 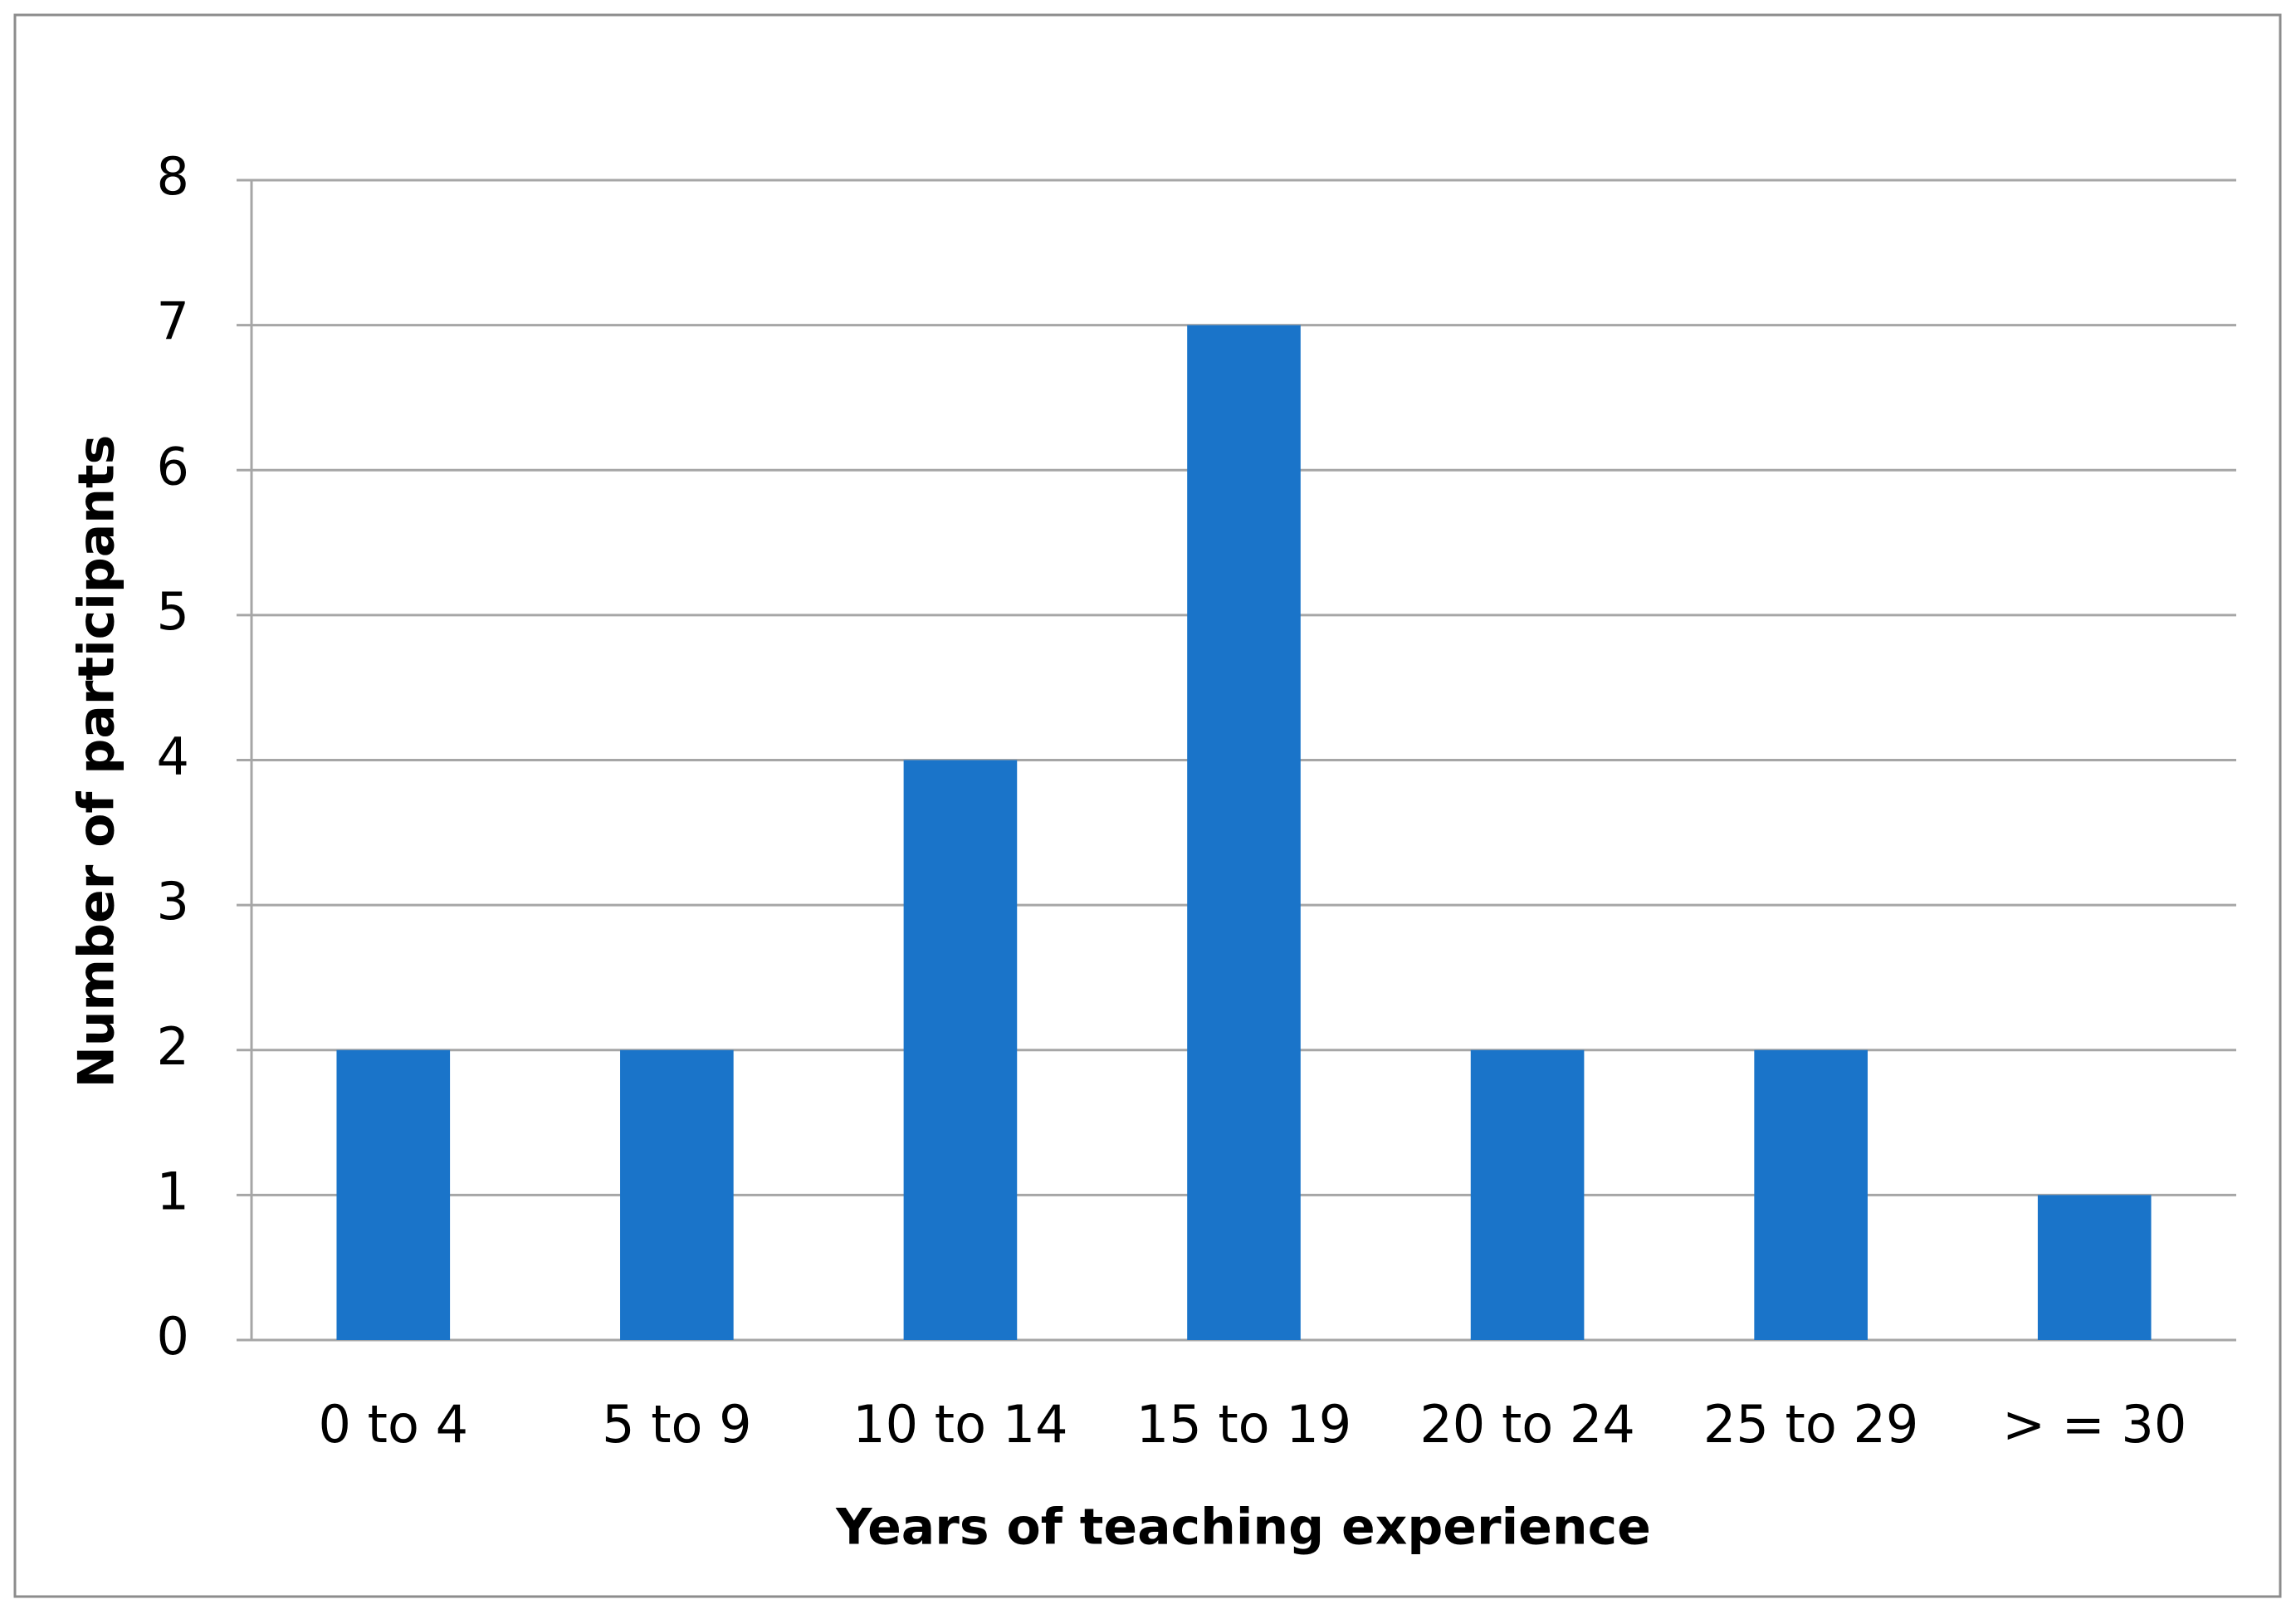 I want to click on y-tick-label: 5, so click(x=173, y=611).